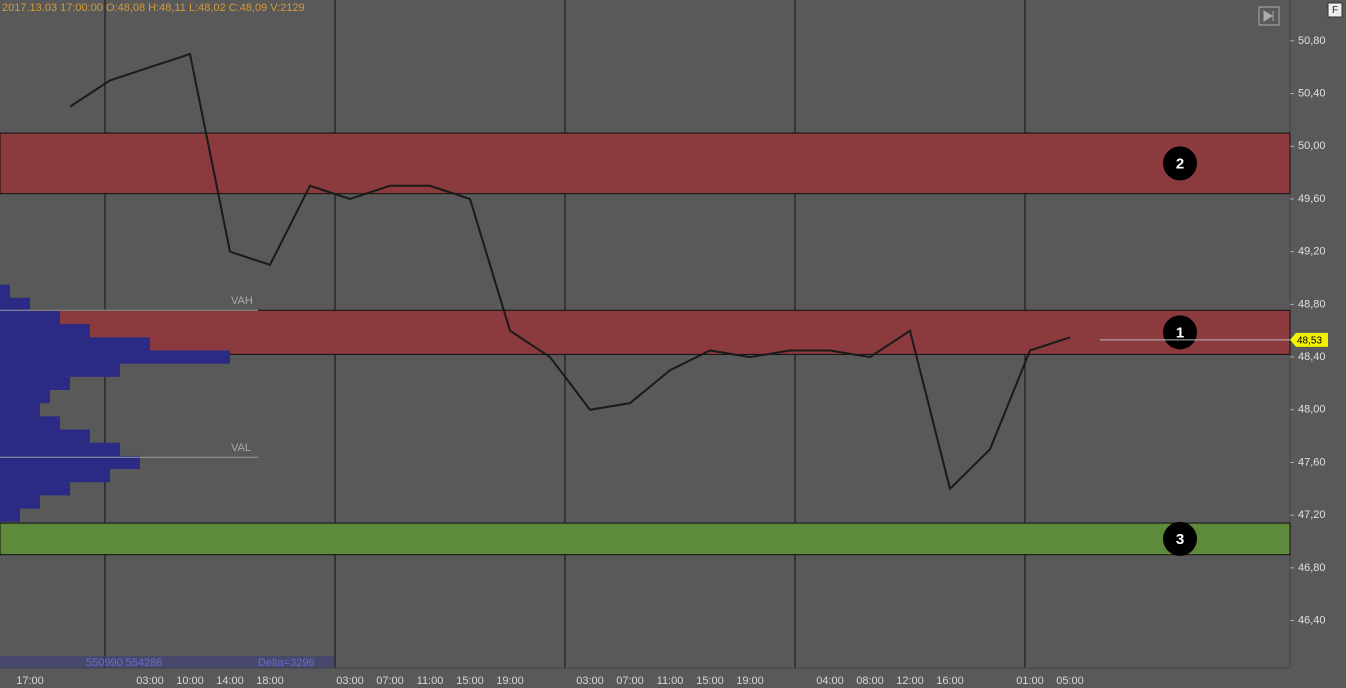  What do you see at coordinates (241, 448) in the screenshot?
I see `val-label: VAL` at bounding box center [241, 448].